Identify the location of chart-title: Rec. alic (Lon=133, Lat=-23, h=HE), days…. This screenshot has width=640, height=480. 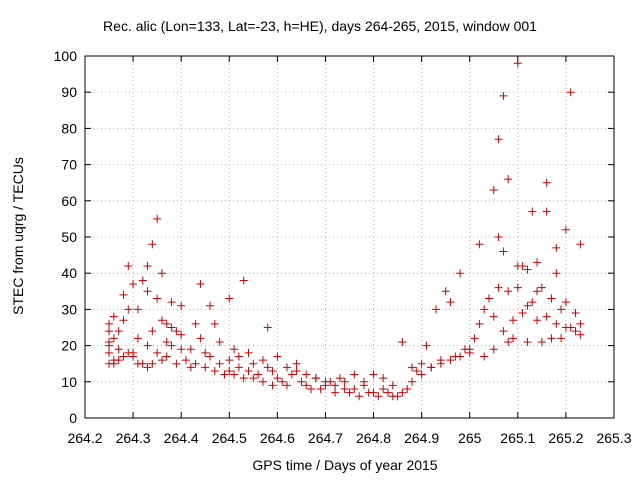
(320, 26).